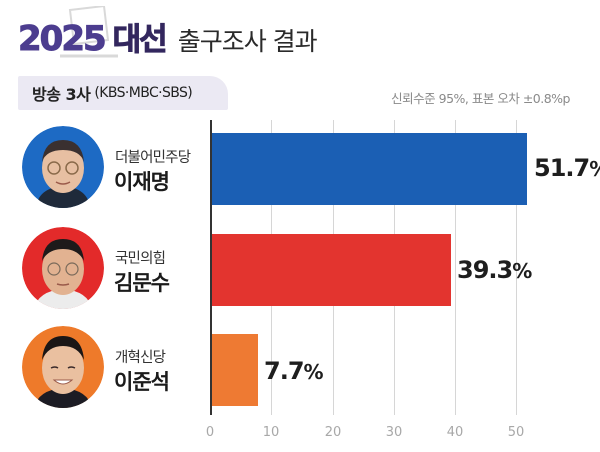 Image resolution: width=600 pixels, height=452 pixels. Describe the element at coordinates (211, 267) in the screenshot. I see `y-axis-line` at that location.